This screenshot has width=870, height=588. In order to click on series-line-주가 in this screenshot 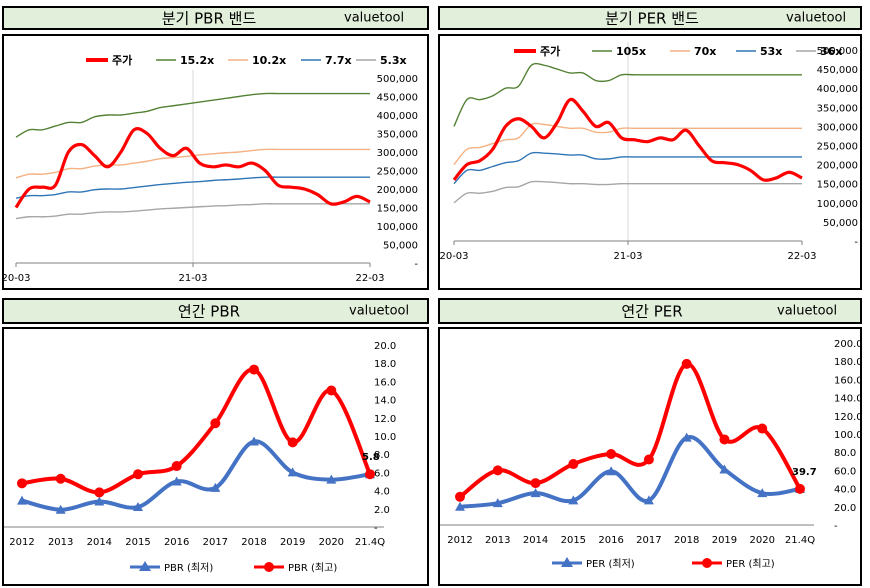, I will do `click(192, 168)`.